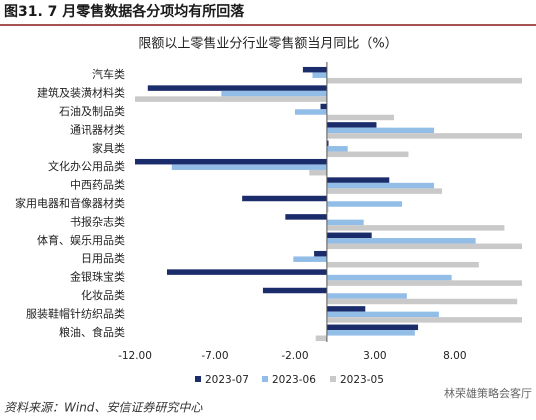  Describe the element at coordinates (70, 203) in the screenshot. I see `category-label: 家用电器和音像器材类` at that location.